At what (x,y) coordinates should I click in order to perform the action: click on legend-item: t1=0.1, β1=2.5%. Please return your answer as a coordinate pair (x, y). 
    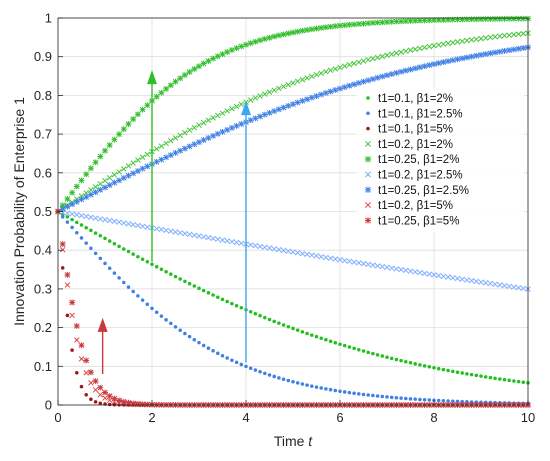
    Looking at the image, I should click on (414, 114).